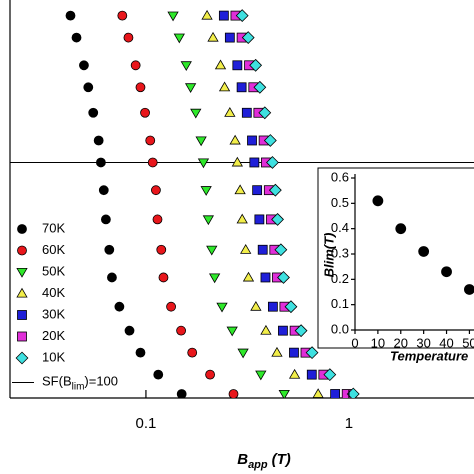  I want to click on legend: 70K 60K 50K 40K 30K 20K 10K SF(Blim)=100, so click(65, 306).